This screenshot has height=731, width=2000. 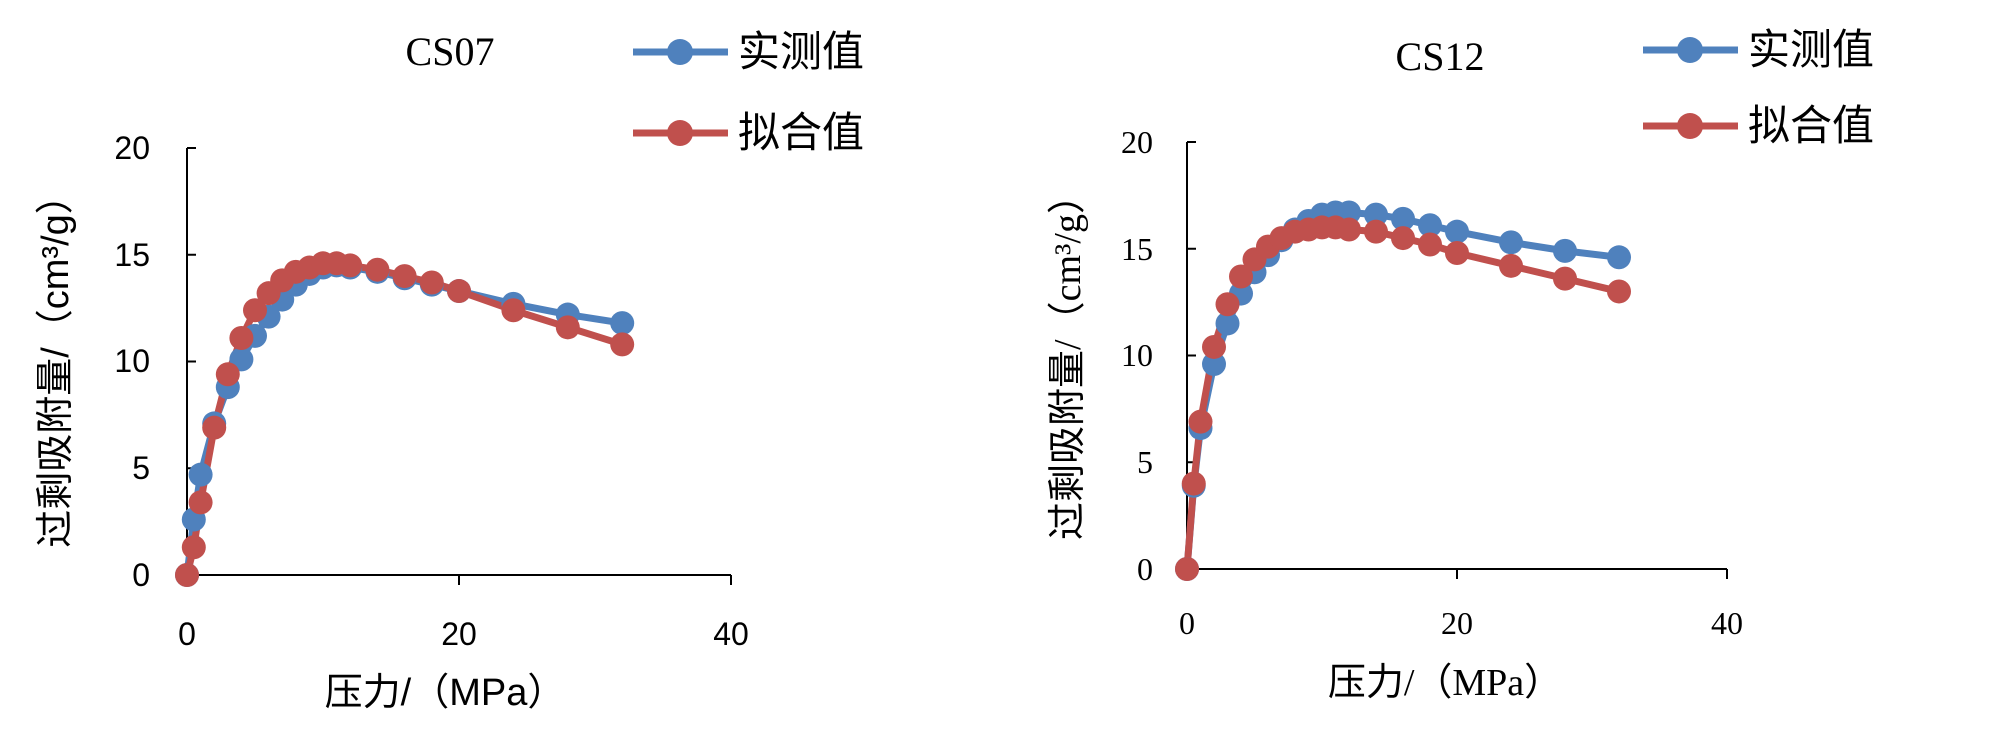 I want to click on chart-title: CS07, so click(x=450, y=51).